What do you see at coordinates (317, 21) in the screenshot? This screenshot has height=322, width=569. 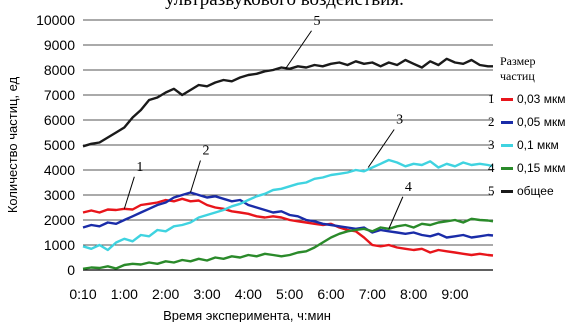 I see `annotation-label: 5` at bounding box center [317, 21].